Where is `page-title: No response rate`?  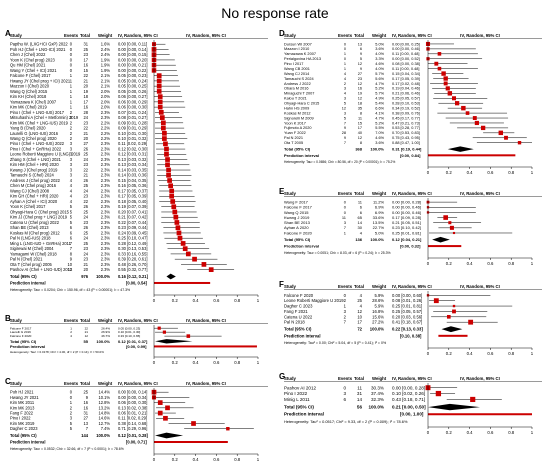
page-title: No response rate is located at coordinates (275, 13).